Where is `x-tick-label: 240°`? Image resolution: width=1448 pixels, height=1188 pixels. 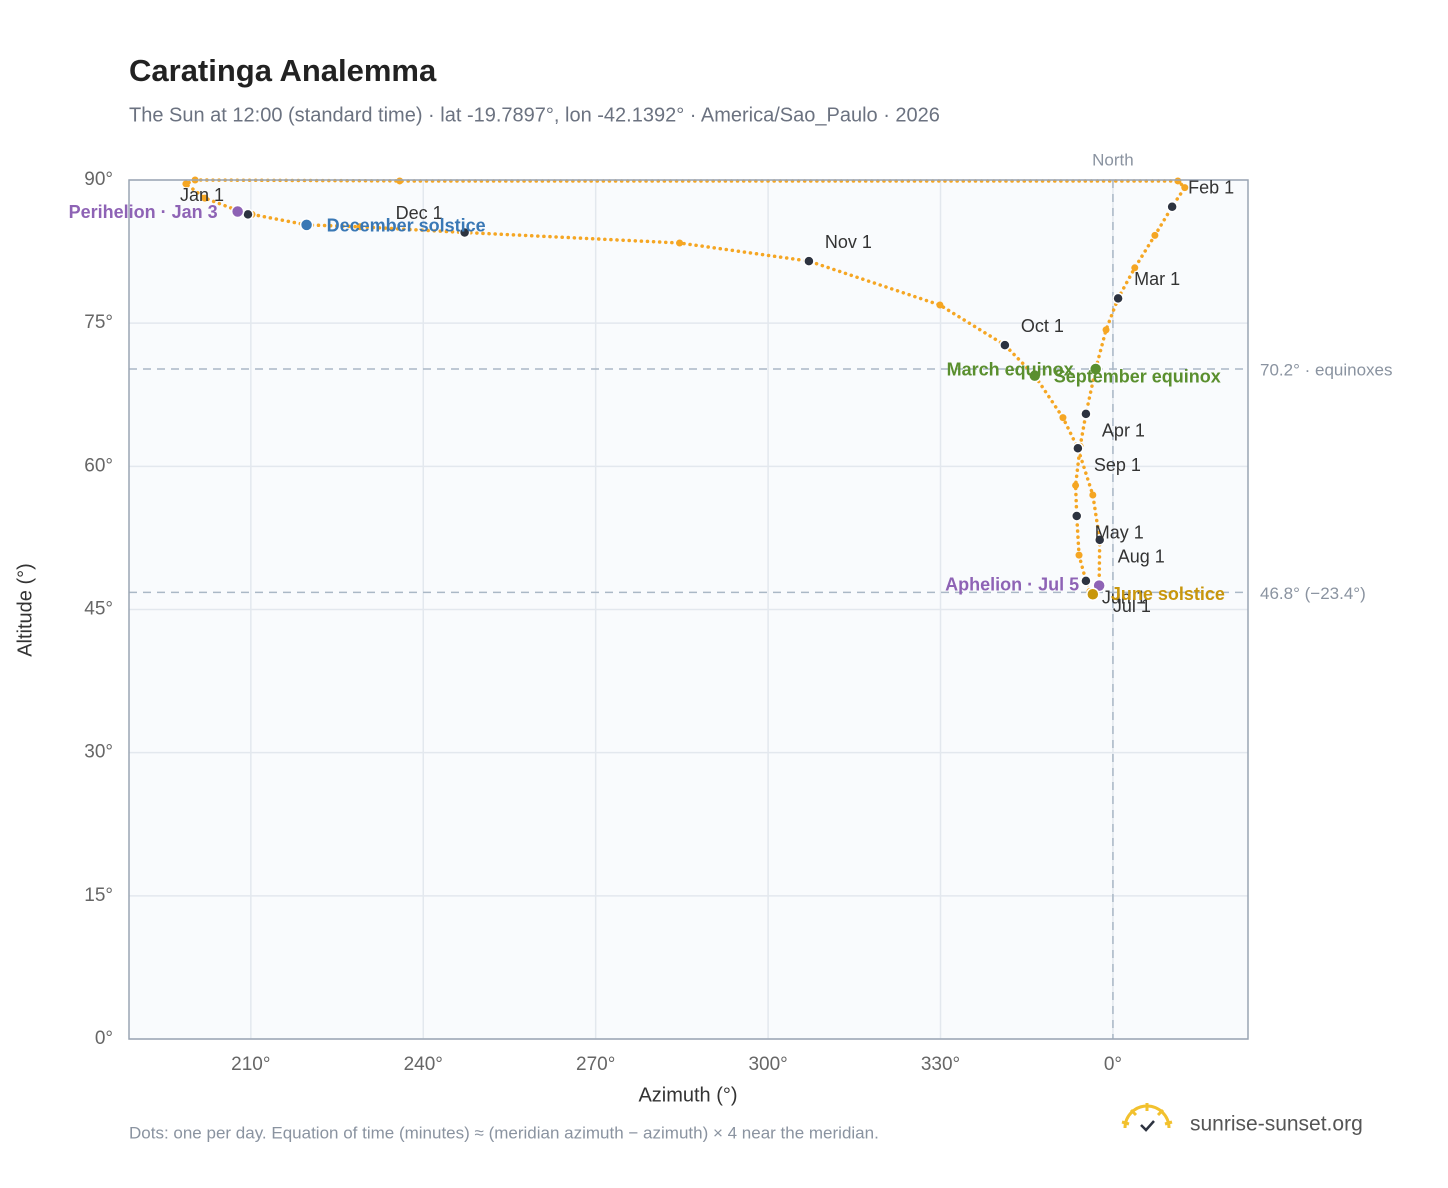
x-tick-label: 240° is located at coordinates (423, 1064).